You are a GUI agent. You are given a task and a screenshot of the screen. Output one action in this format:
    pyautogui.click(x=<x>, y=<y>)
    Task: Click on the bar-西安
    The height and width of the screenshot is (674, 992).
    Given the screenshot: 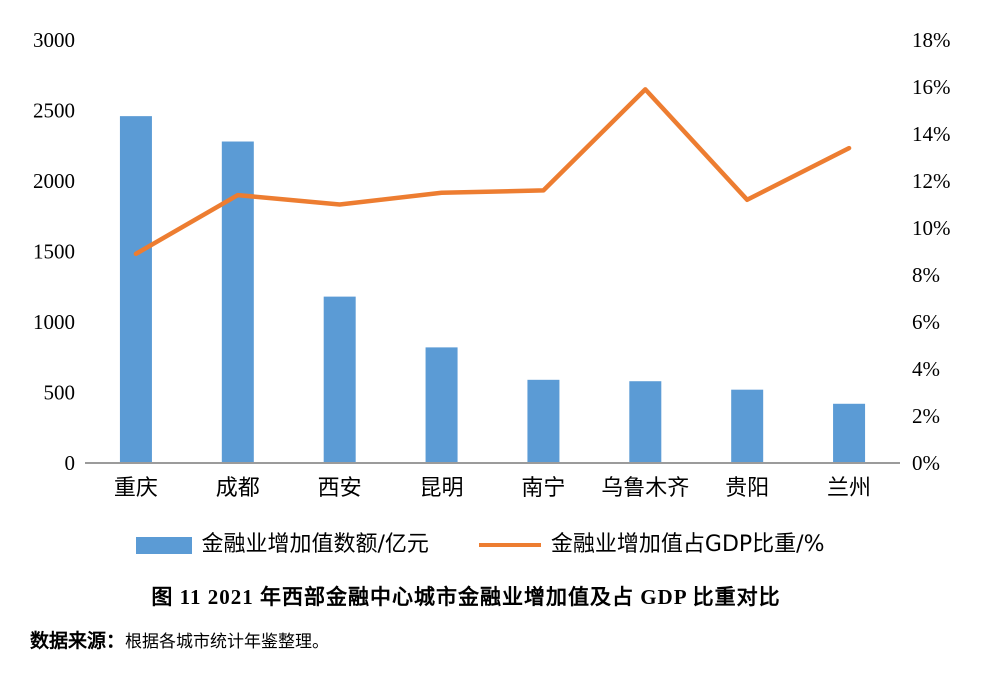 What is the action you would take?
    pyautogui.click(x=339, y=379)
    